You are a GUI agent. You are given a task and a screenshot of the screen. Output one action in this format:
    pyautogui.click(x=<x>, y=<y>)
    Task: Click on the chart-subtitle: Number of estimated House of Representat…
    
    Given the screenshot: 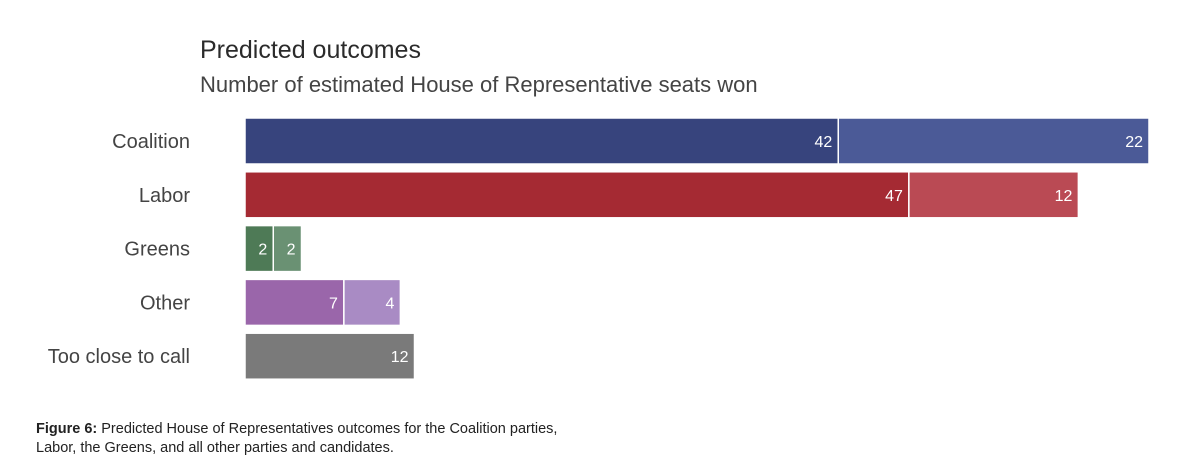 What is the action you would take?
    pyautogui.click(x=479, y=84)
    